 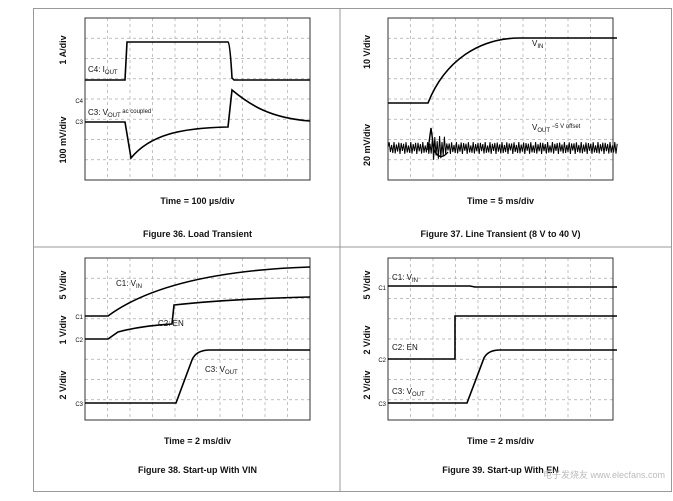 I want to click on figure-caption: Figure 39. Start-up With EN, so click(x=500, y=470).